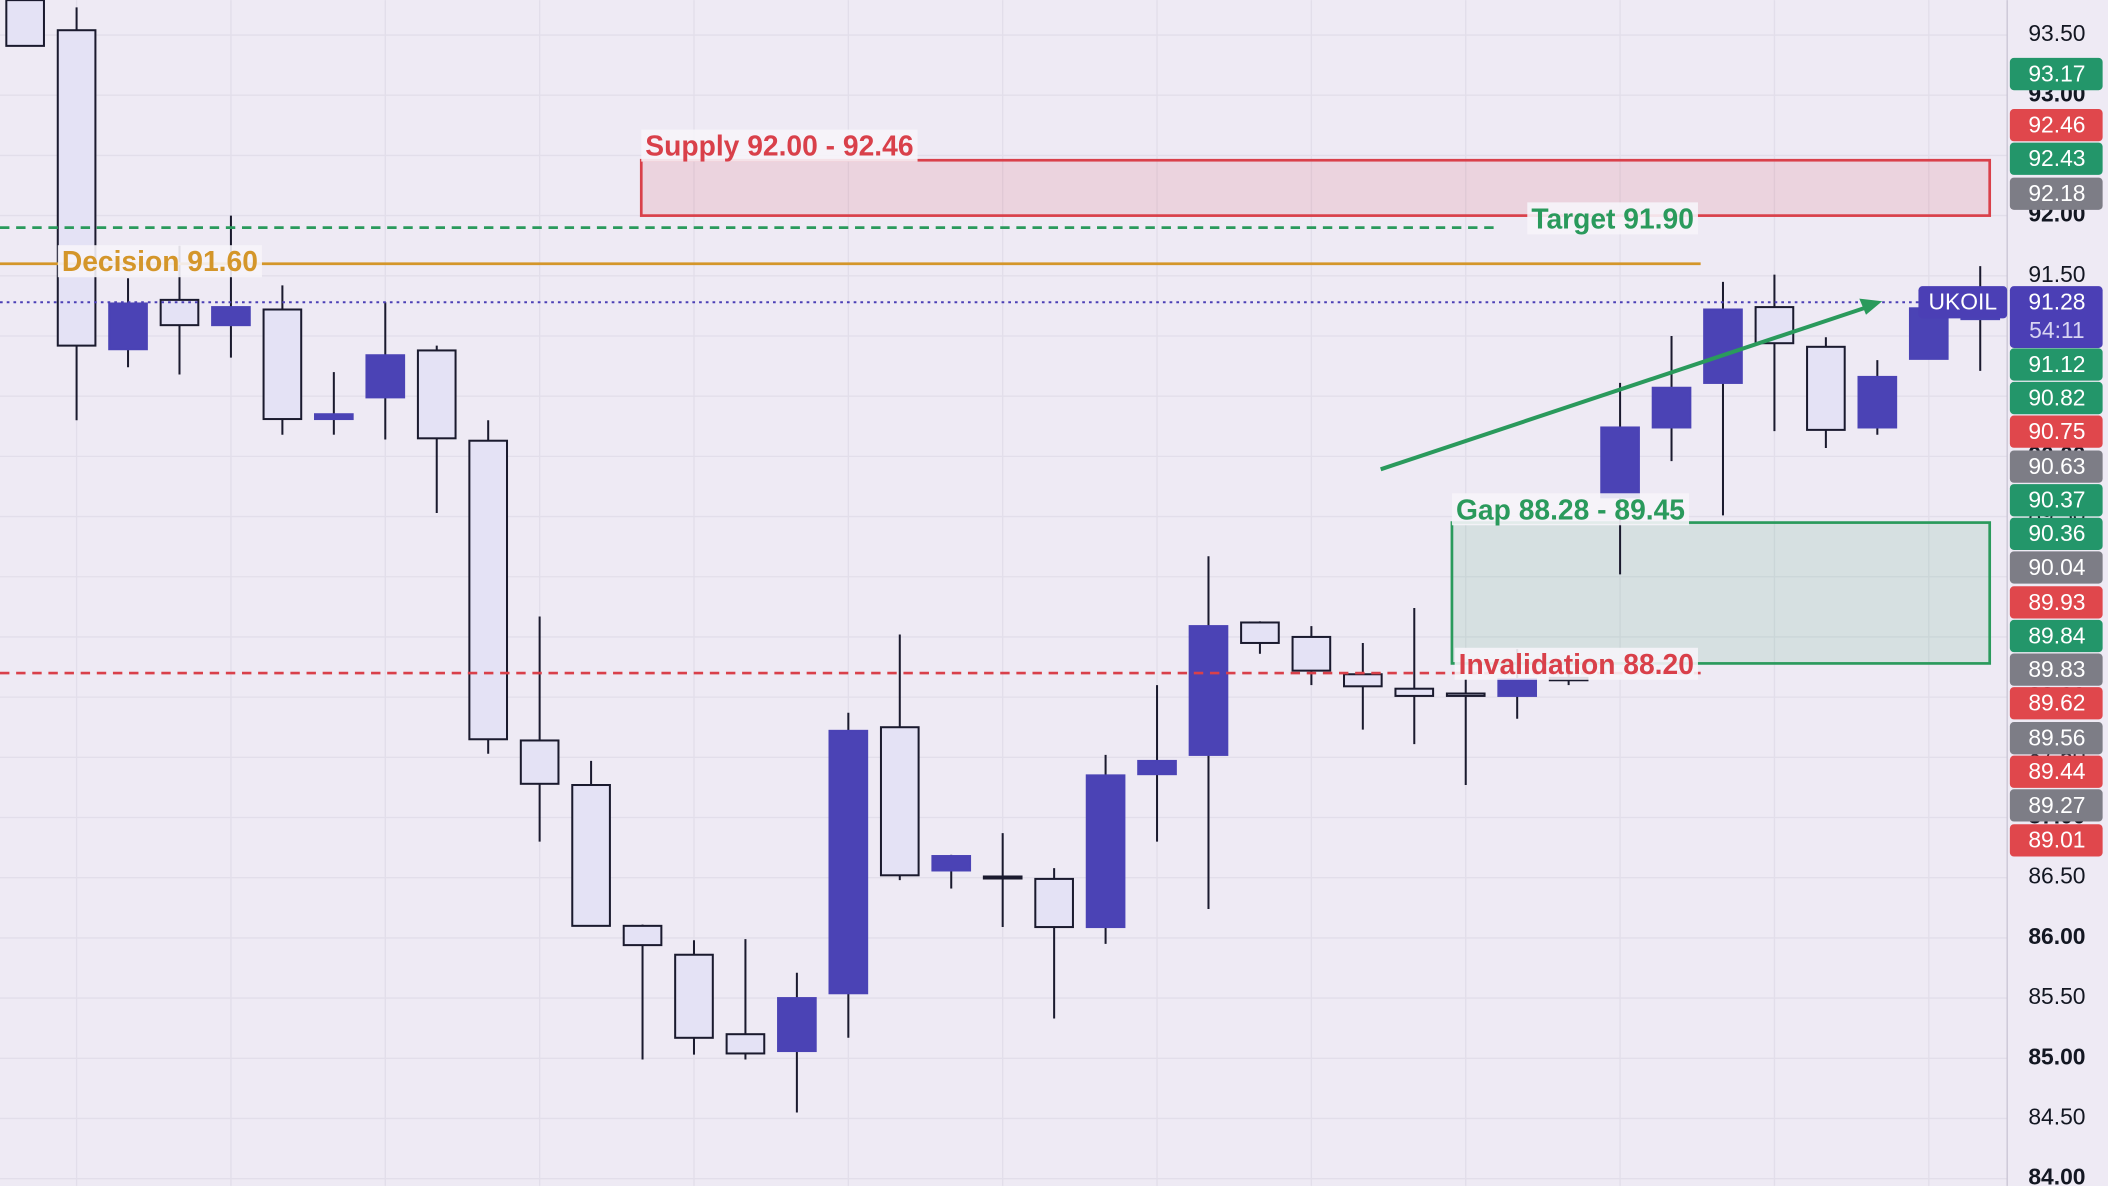  I want to click on symbol-tag, so click(1963, 302).